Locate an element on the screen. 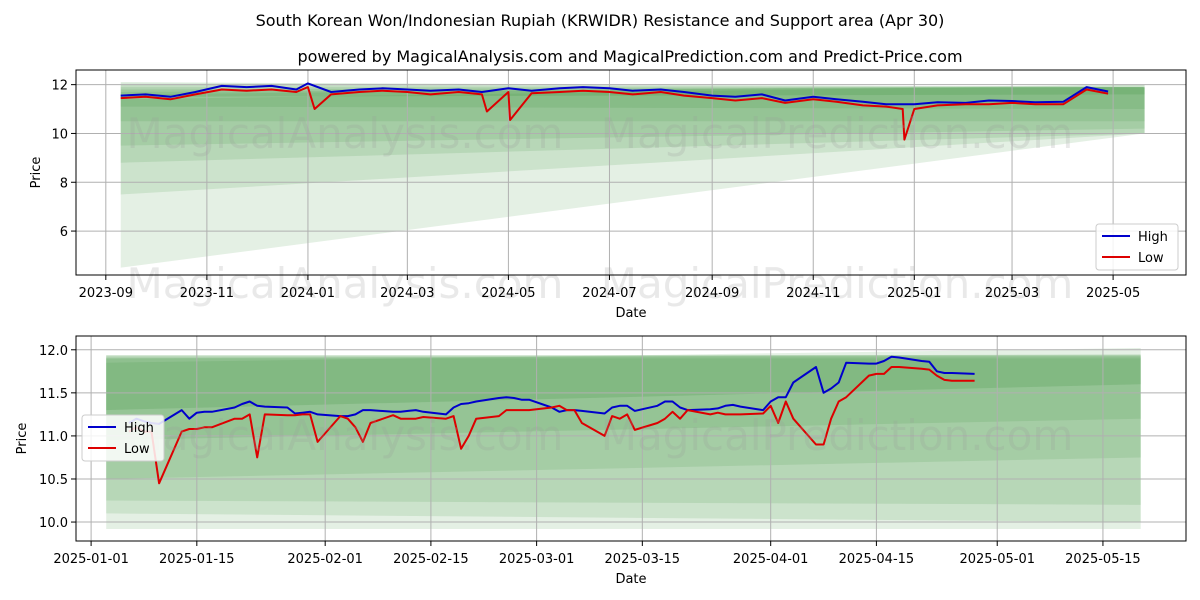 This screenshot has height=600, width=1200. x-tick-label: 2025-02-15 is located at coordinates (431, 559).